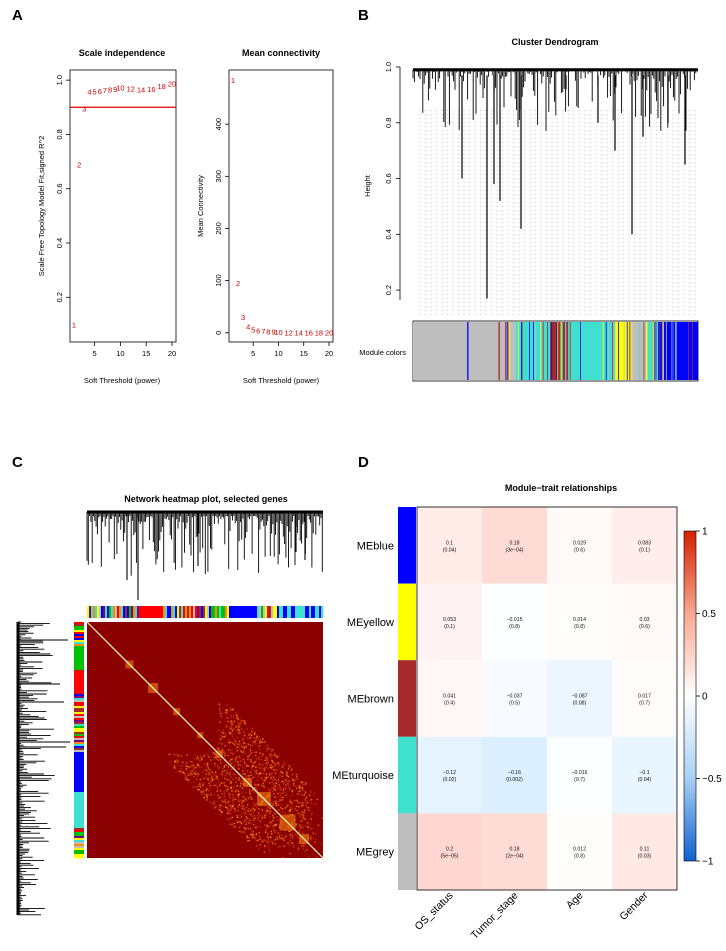 This screenshot has width=726, height=951. I want to click on column-label: OS_status, so click(433, 911).